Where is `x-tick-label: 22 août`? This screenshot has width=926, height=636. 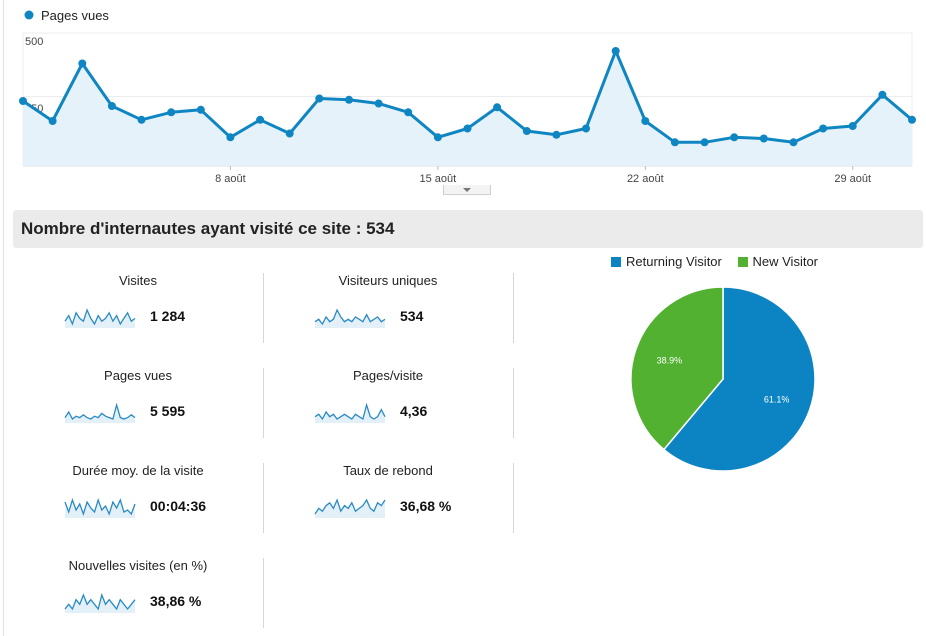
x-tick-label: 22 août is located at coordinates (645, 179).